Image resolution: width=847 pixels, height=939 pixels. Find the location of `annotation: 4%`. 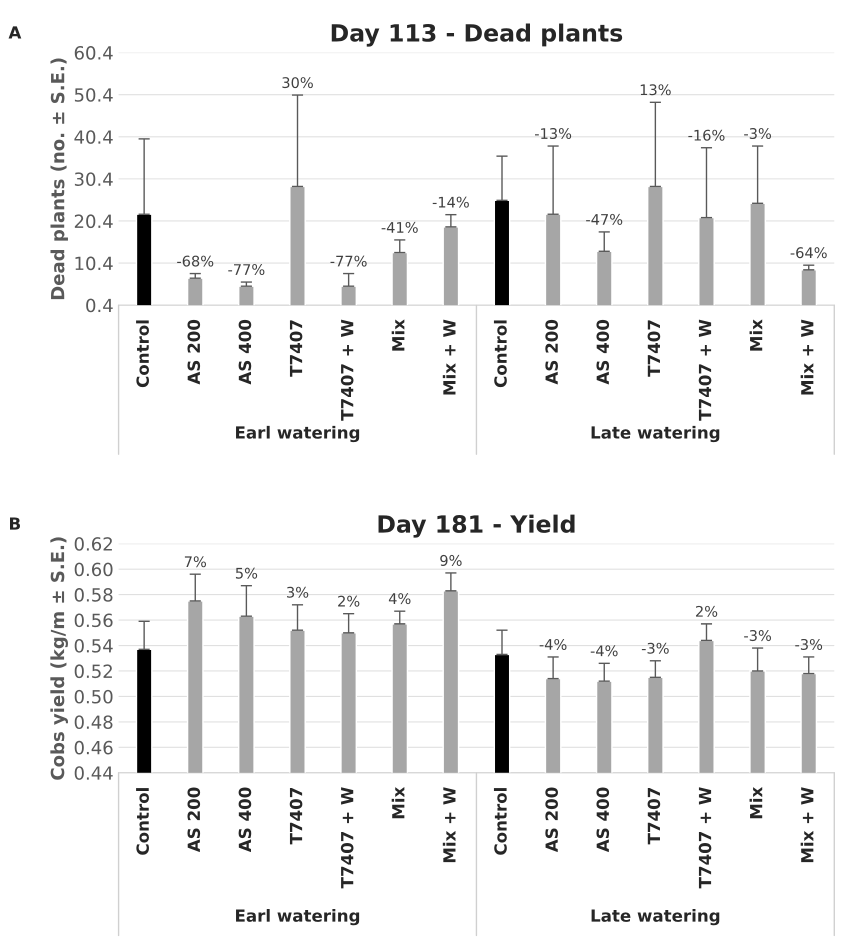

annotation: 4% is located at coordinates (399, 598).